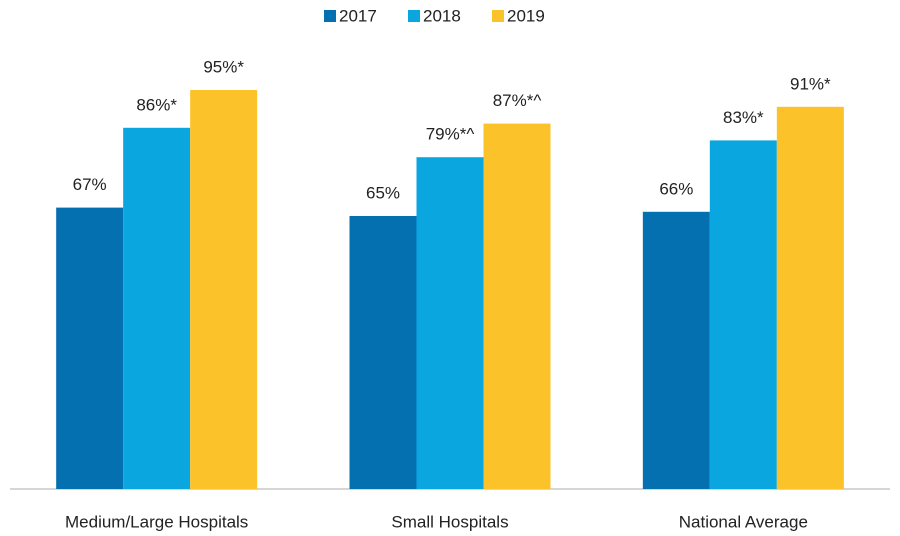 The width and height of the screenshot is (900, 536). Describe the element at coordinates (743, 117) in the screenshot. I see `value-label: 83%*` at that location.